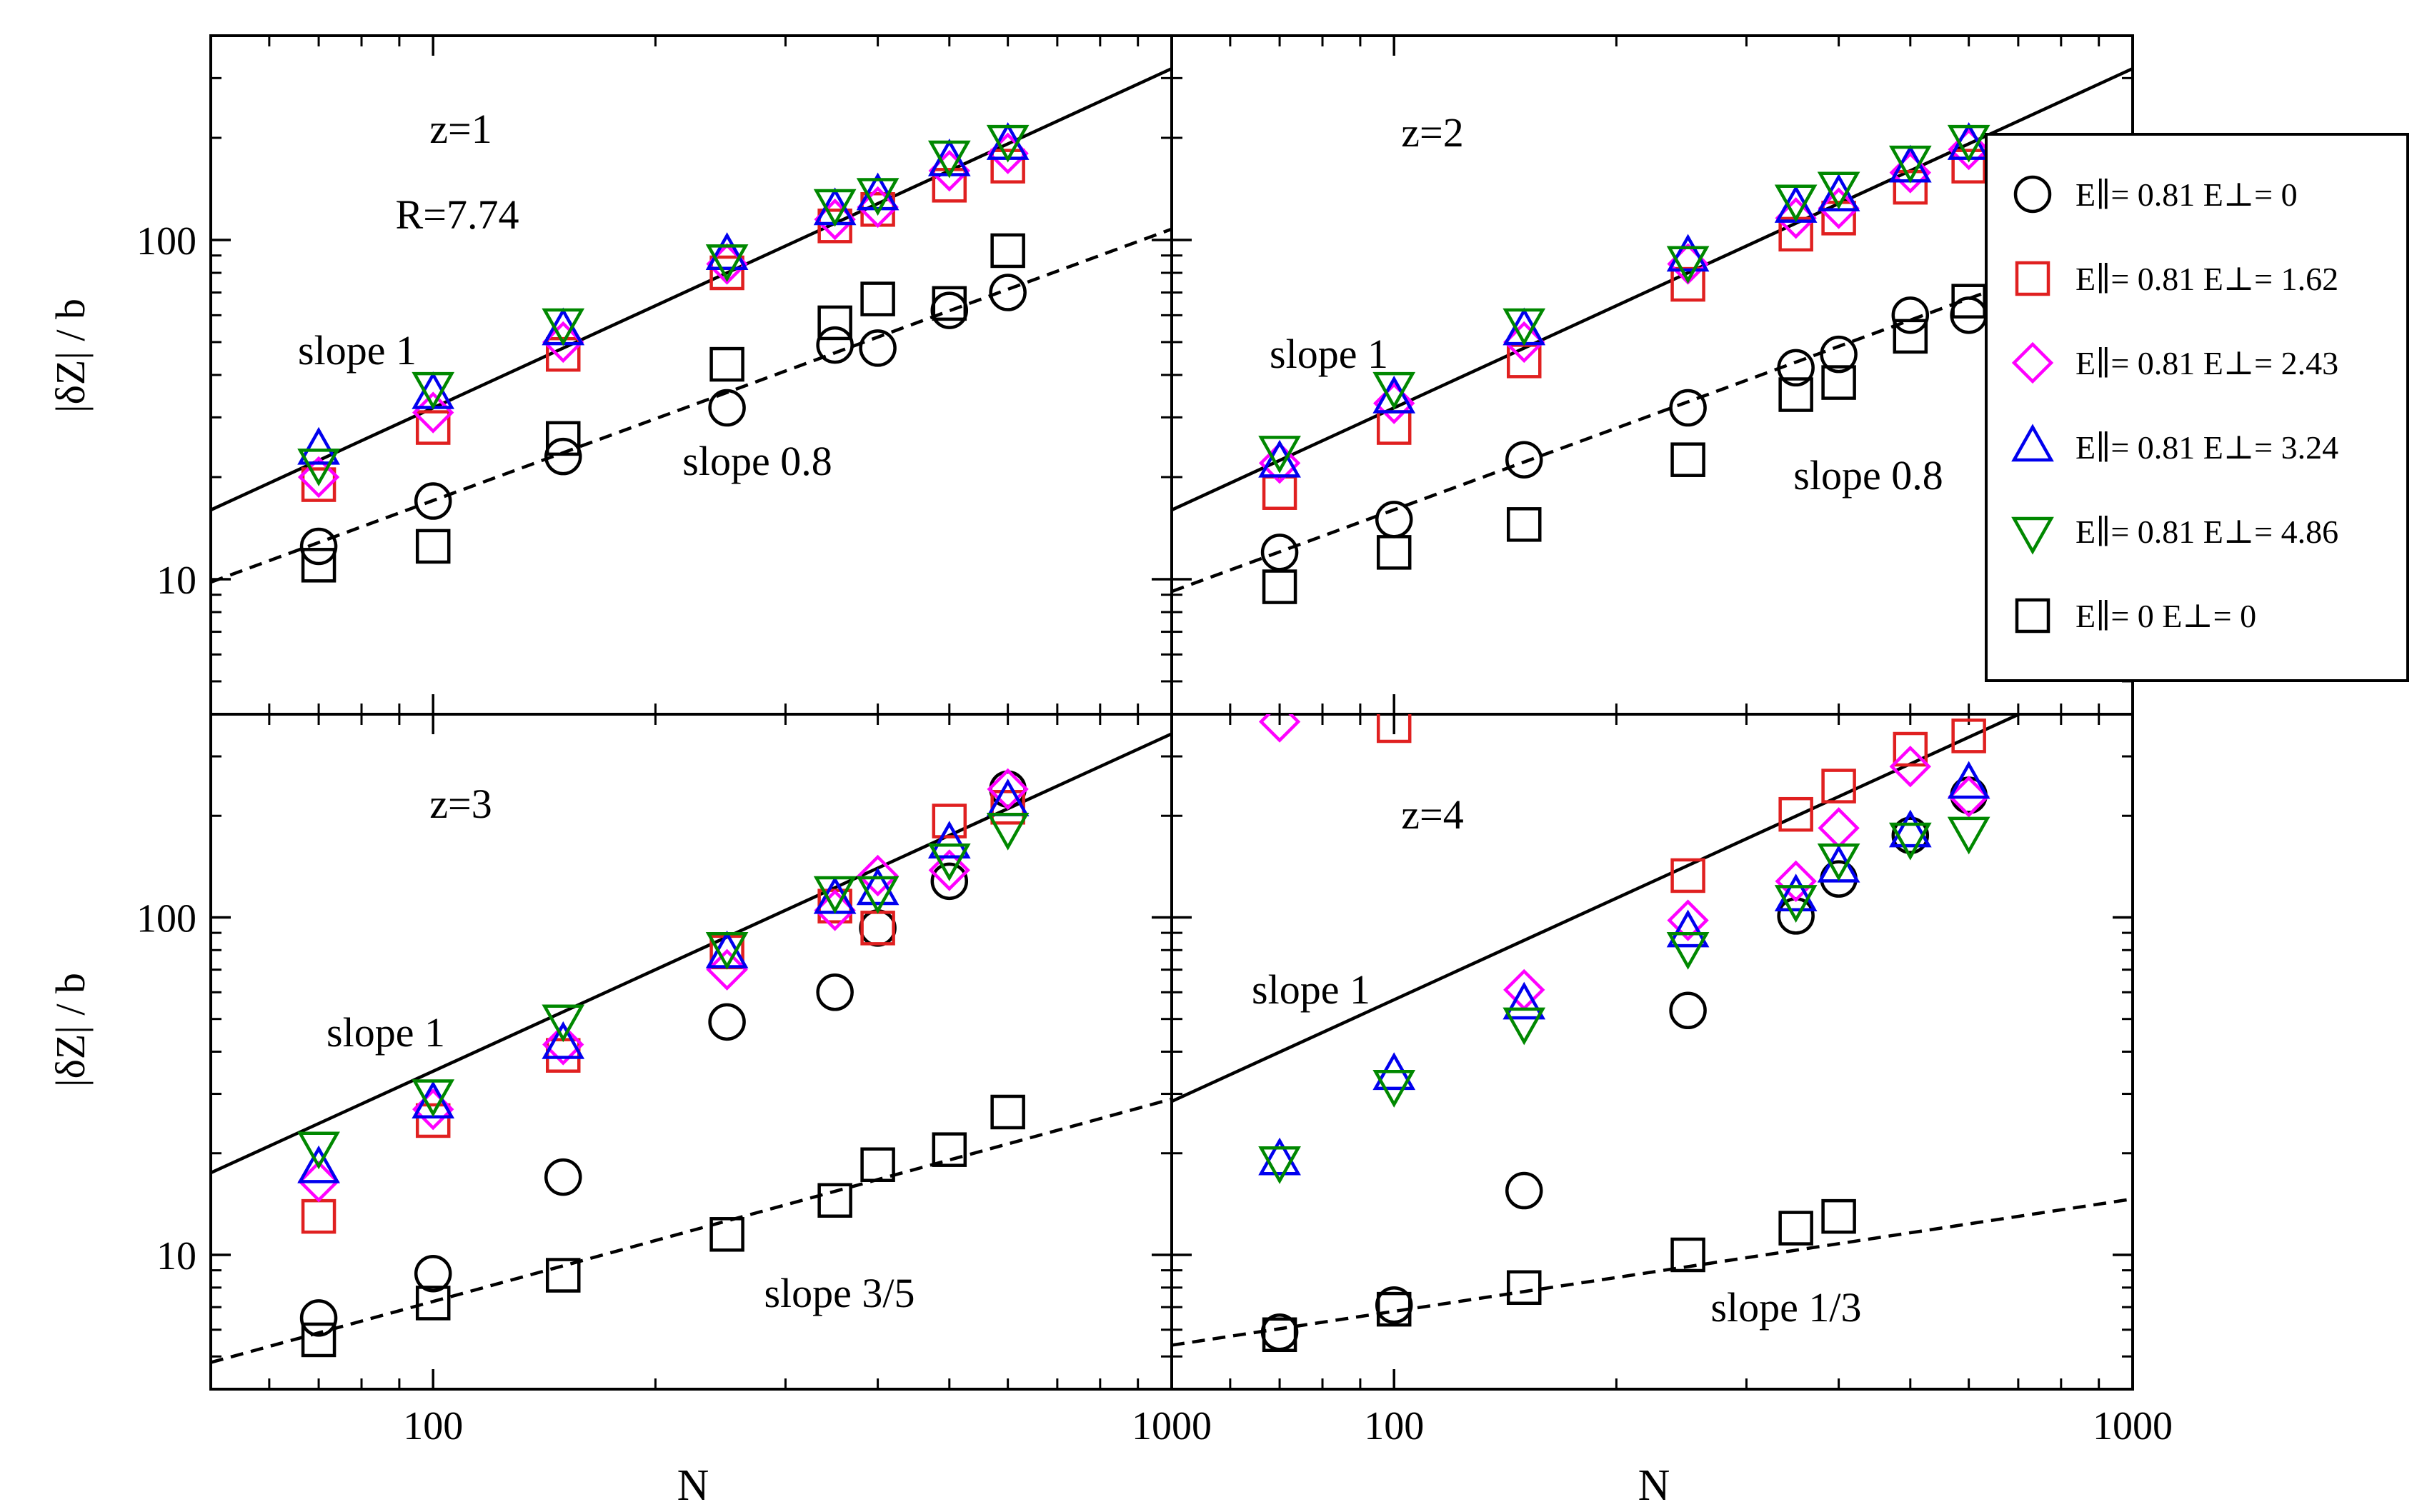  Describe the element at coordinates (2032, 194) in the screenshot. I see `legend-marker-E0` at that location.